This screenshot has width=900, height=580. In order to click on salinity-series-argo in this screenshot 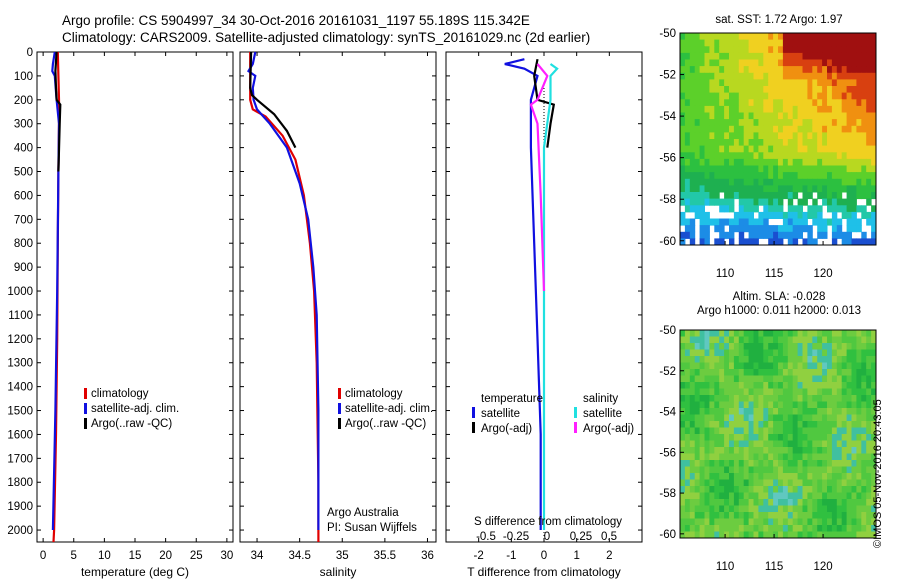, I will do `click(273, 100)`.